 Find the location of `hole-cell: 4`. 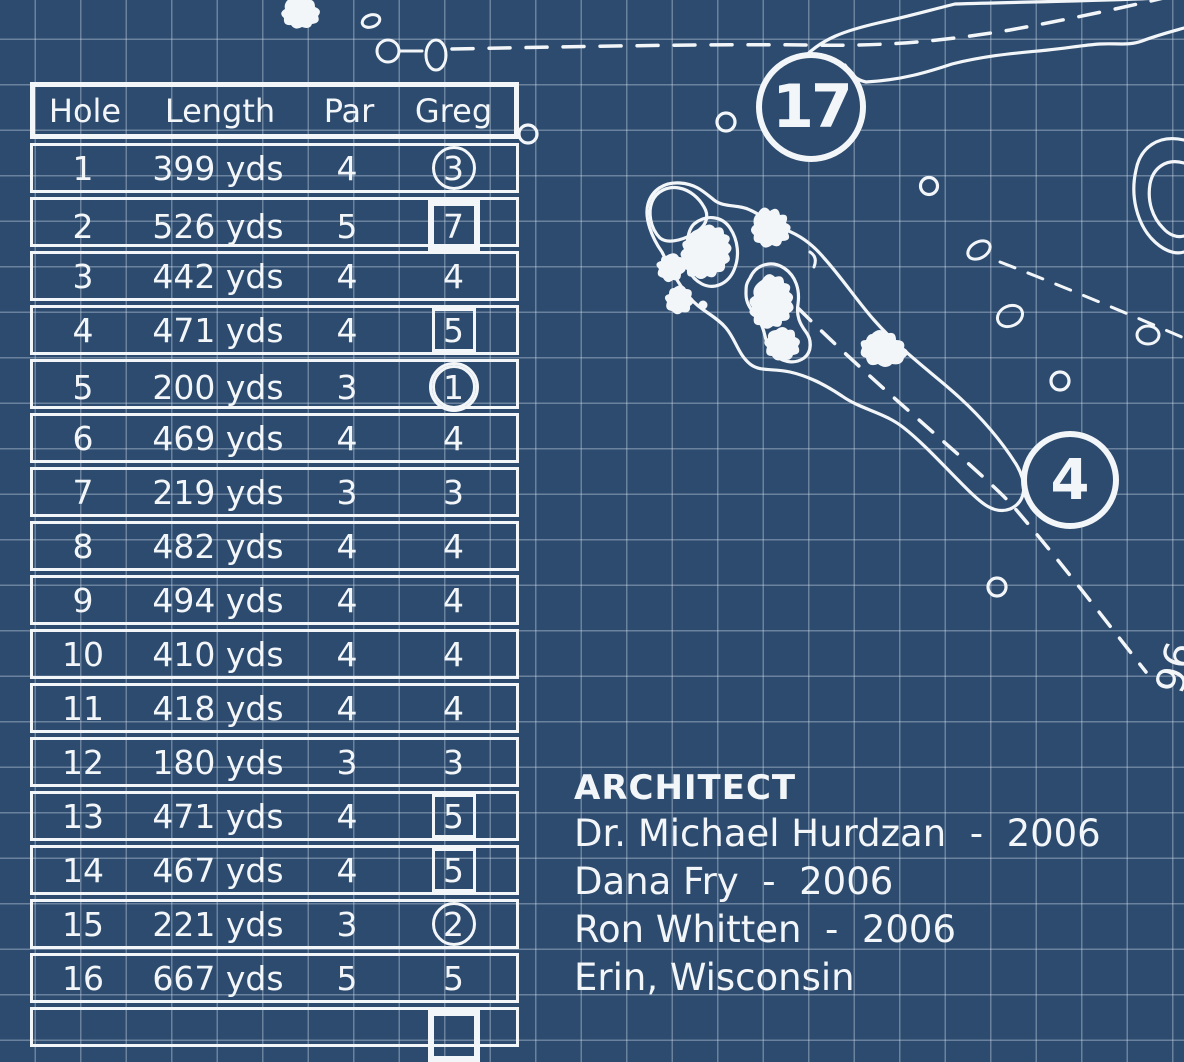

hole-cell: 4 is located at coordinates (83, 330).